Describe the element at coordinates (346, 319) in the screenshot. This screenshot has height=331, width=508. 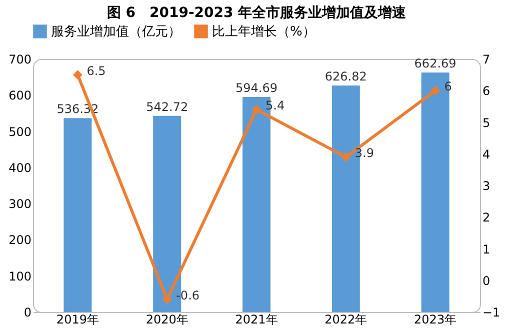
I see `x-tick-label: 2022年` at that location.